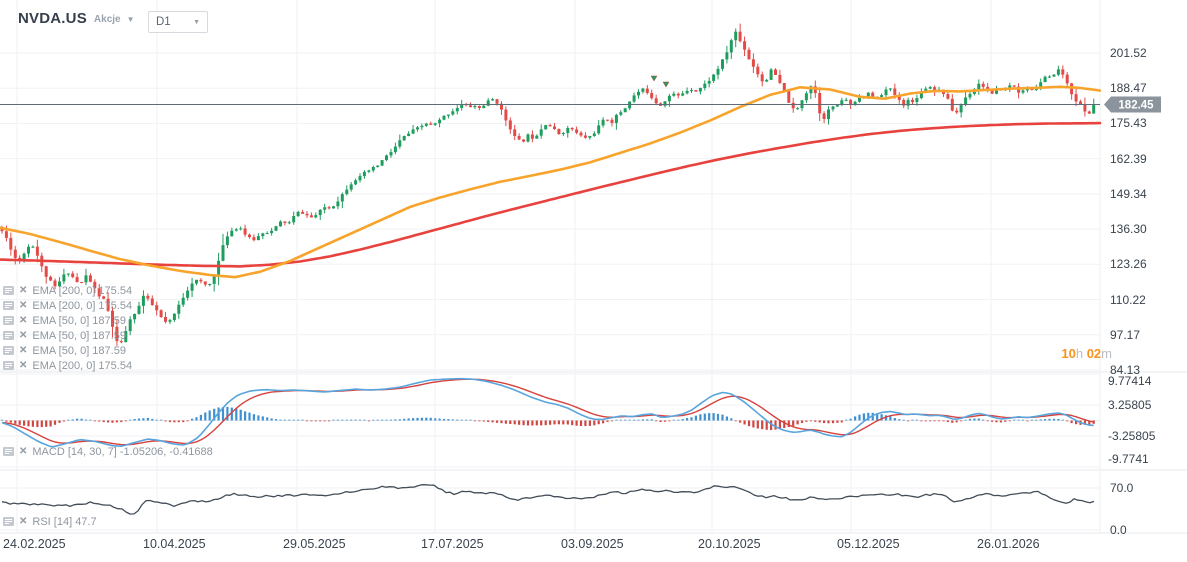 The height and width of the screenshot is (562, 1187). What do you see at coordinates (52, 18) in the screenshot?
I see `symbol-title: NVDA.US` at bounding box center [52, 18].